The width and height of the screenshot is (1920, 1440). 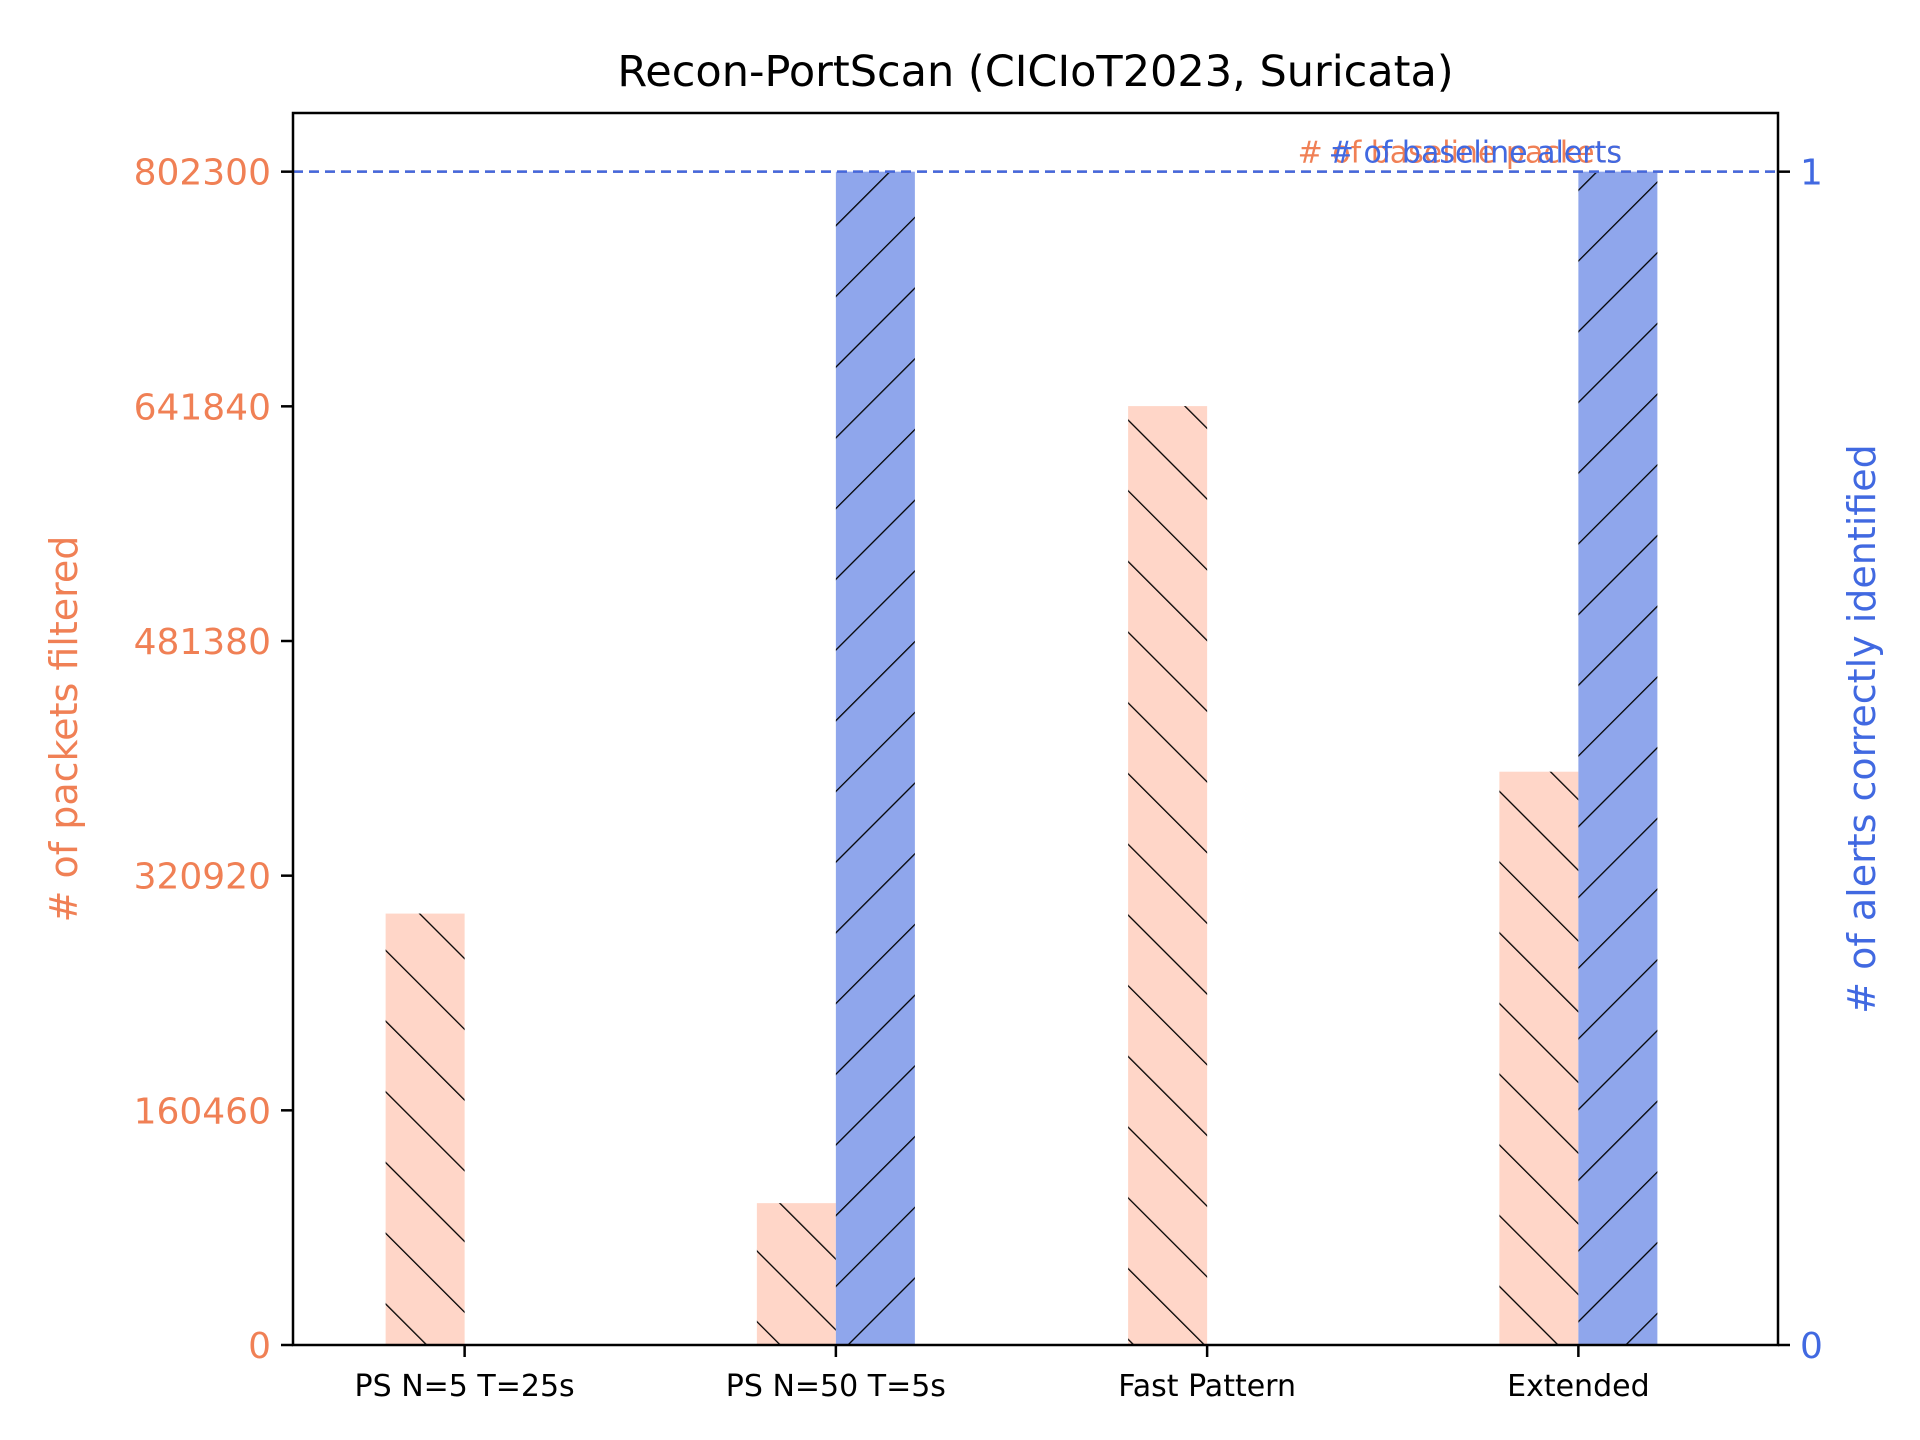 What do you see at coordinates (1207, 1386) in the screenshot?
I see `x-tick-label: Fast Pattern` at bounding box center [1207, 1386].